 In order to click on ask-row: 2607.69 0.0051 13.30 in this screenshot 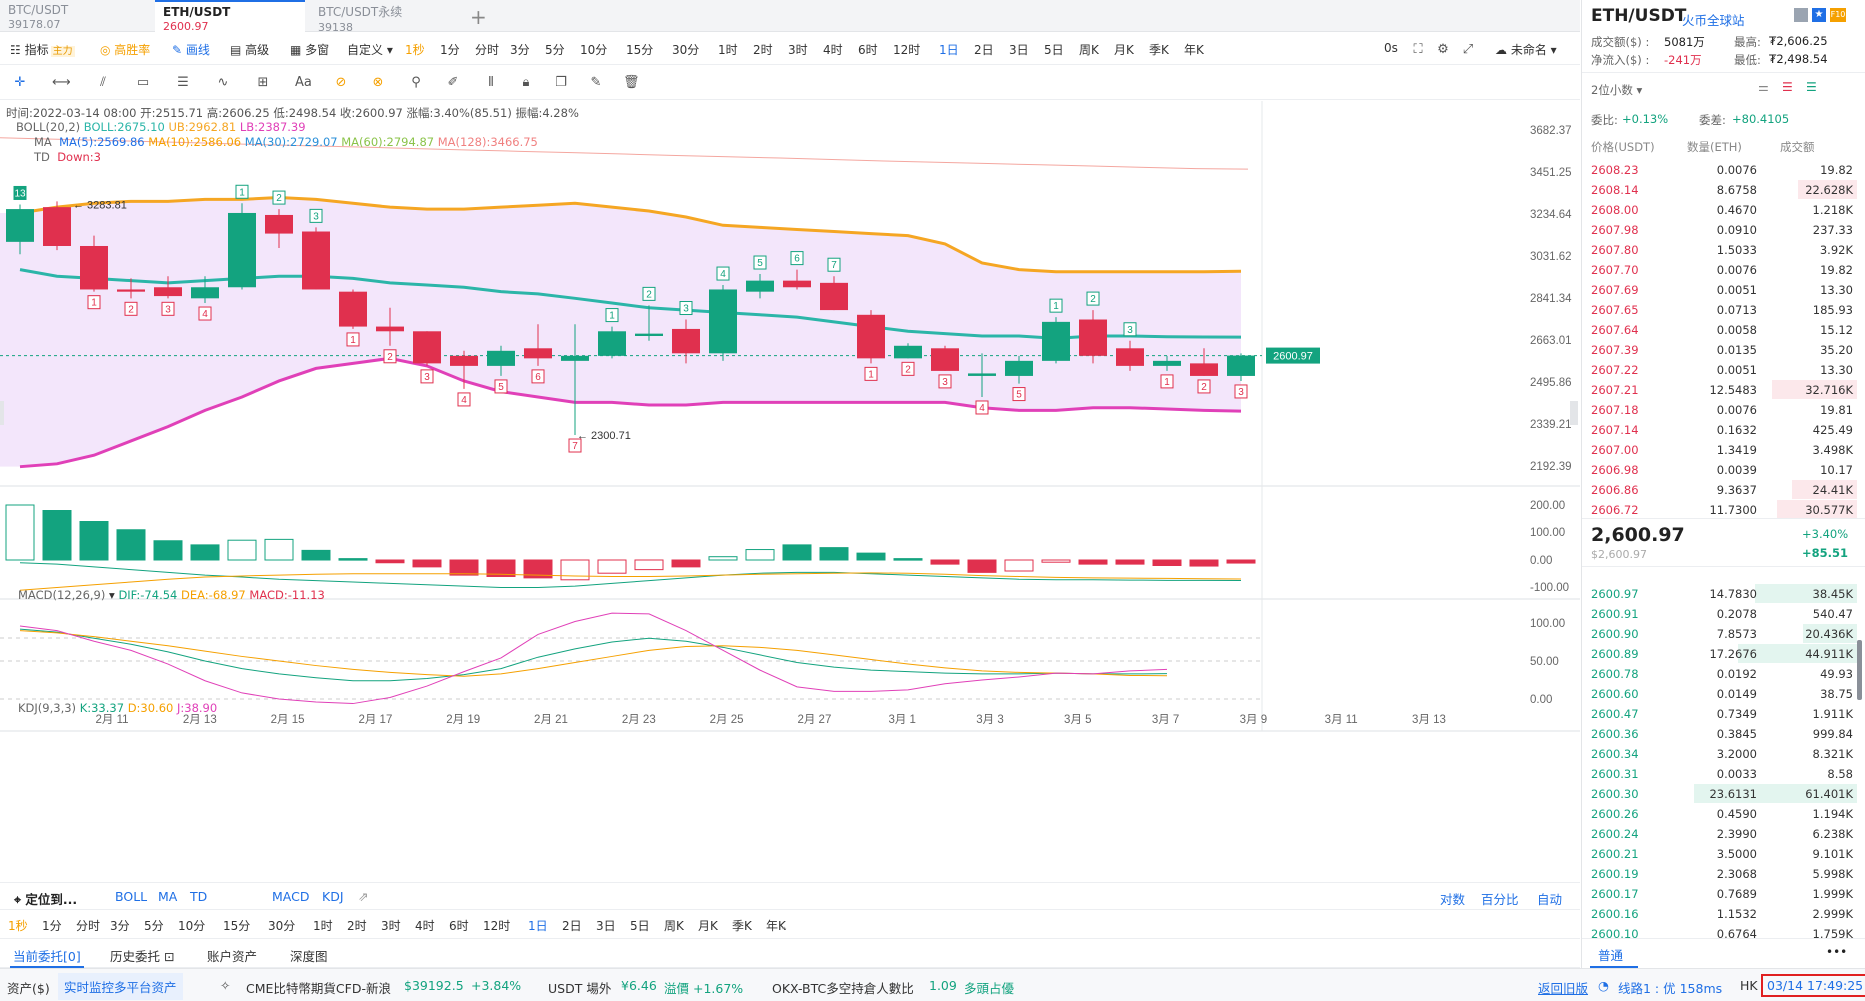, I will do `click(1719, 290)`.